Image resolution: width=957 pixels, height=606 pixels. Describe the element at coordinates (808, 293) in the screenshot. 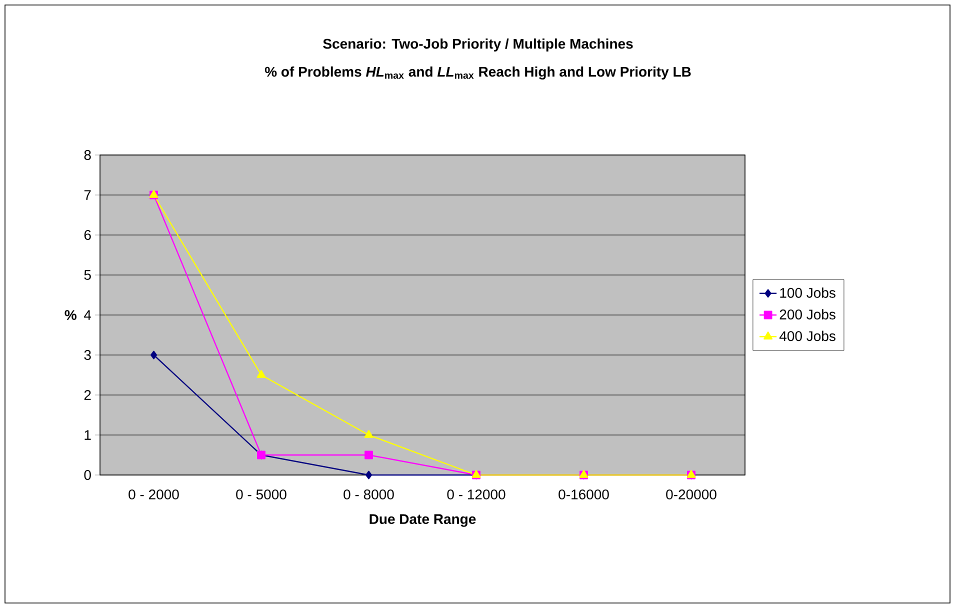

I see `legend-label: 100 Jobs` at that location.